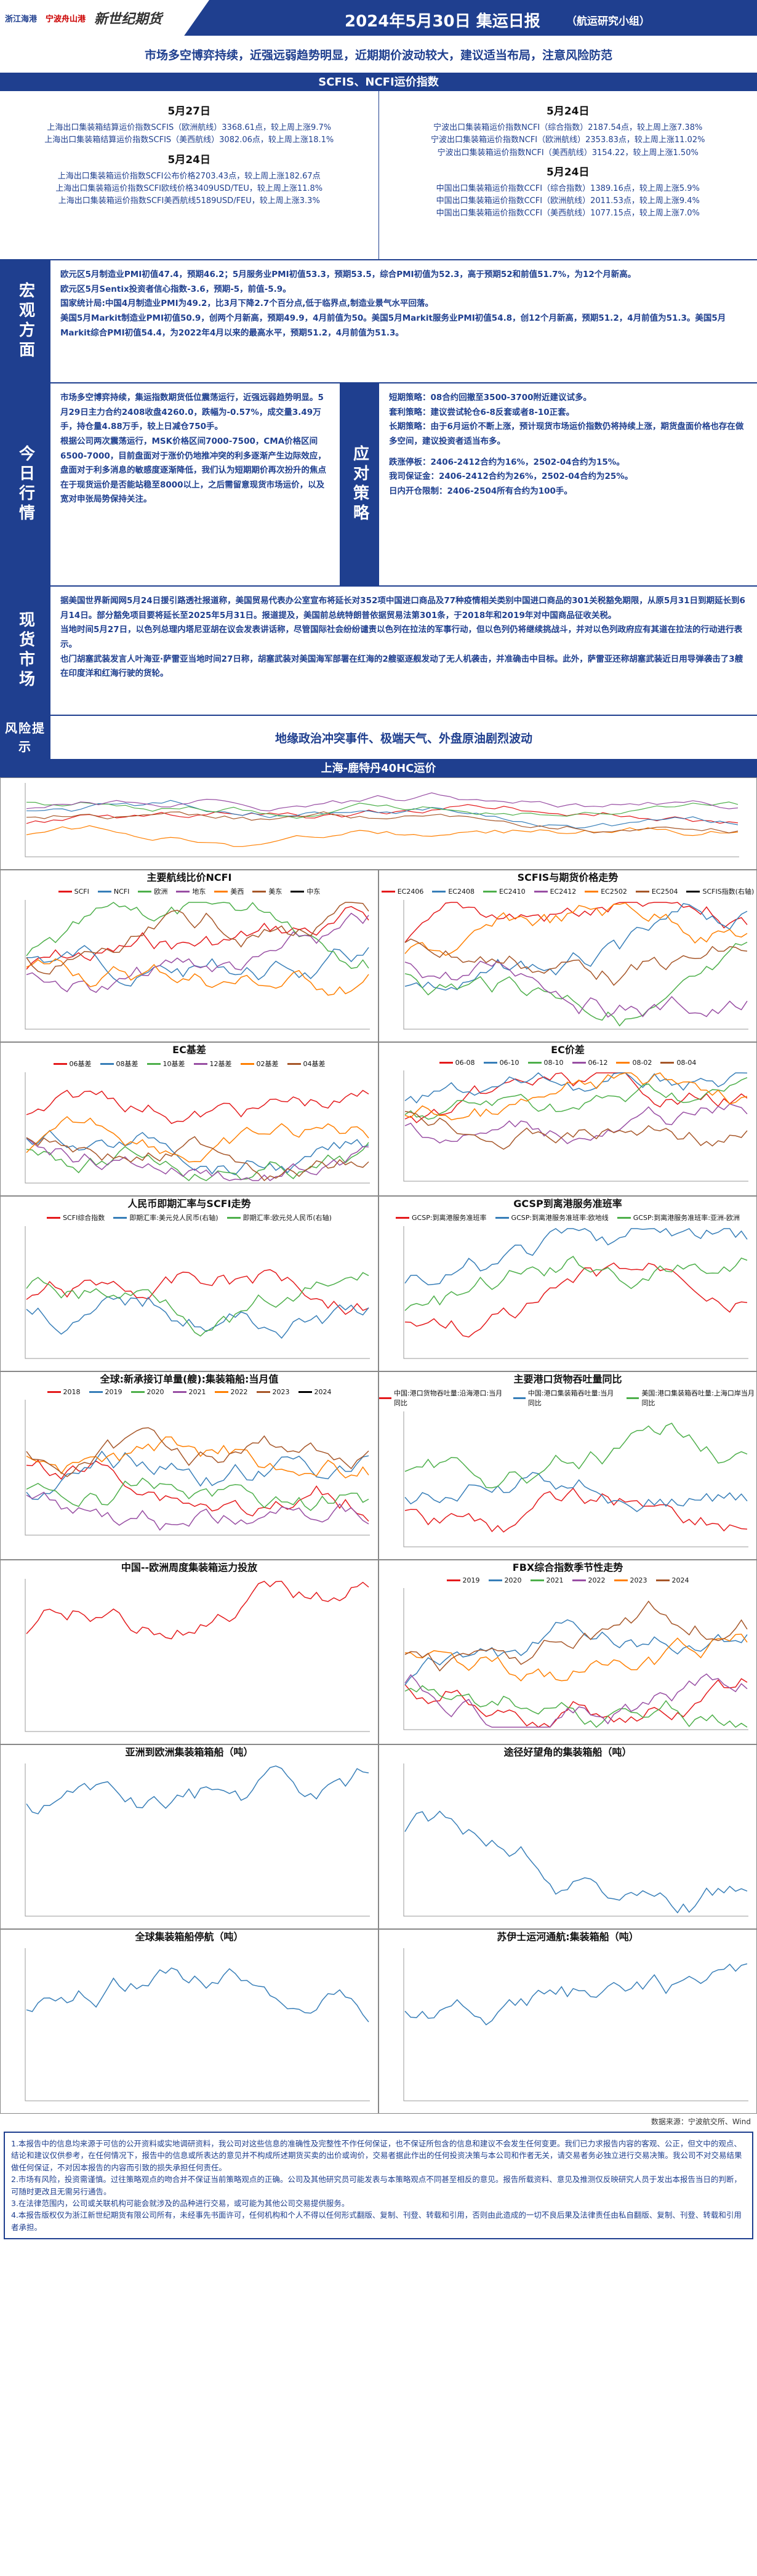 Image resolution: width=757 pixels, height=2576 pixels. I want to click on legend-label: 08-04, so click(686, 1063).